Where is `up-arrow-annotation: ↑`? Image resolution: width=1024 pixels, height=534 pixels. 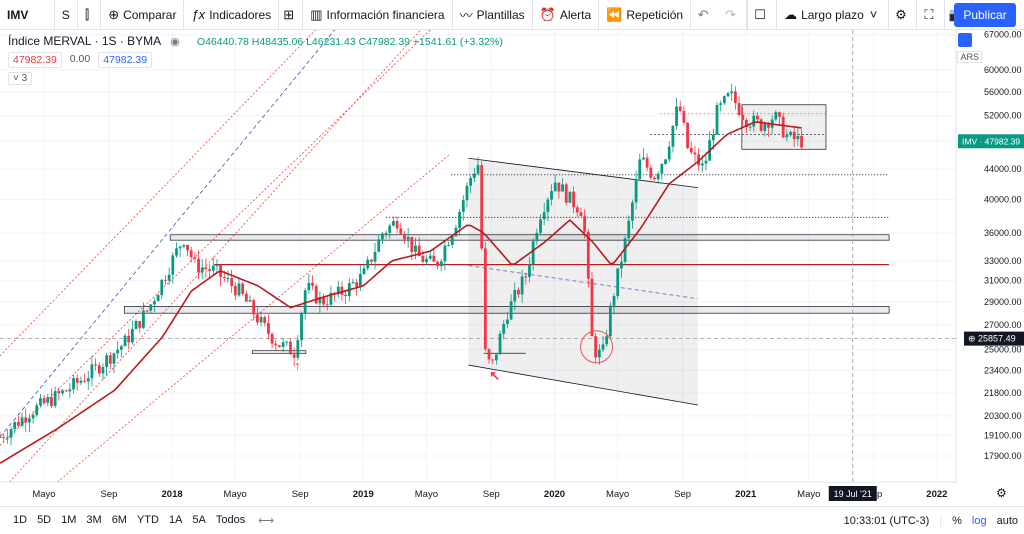 up-arrow-annotation: ↑ is located at coordinates (297, 365).